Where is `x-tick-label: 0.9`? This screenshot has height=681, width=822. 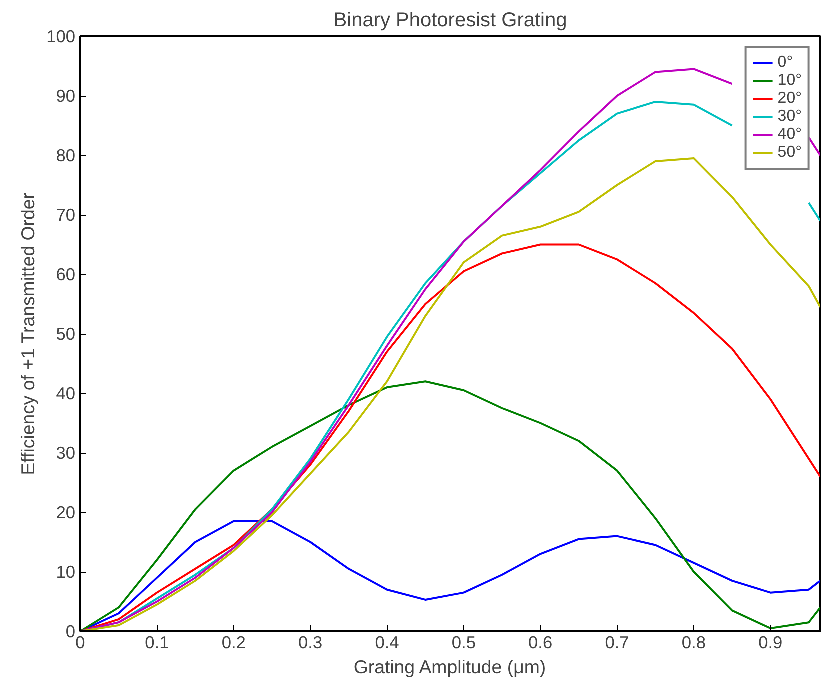
x-tick-label: 0.9 is located at coordinates (770, 642).